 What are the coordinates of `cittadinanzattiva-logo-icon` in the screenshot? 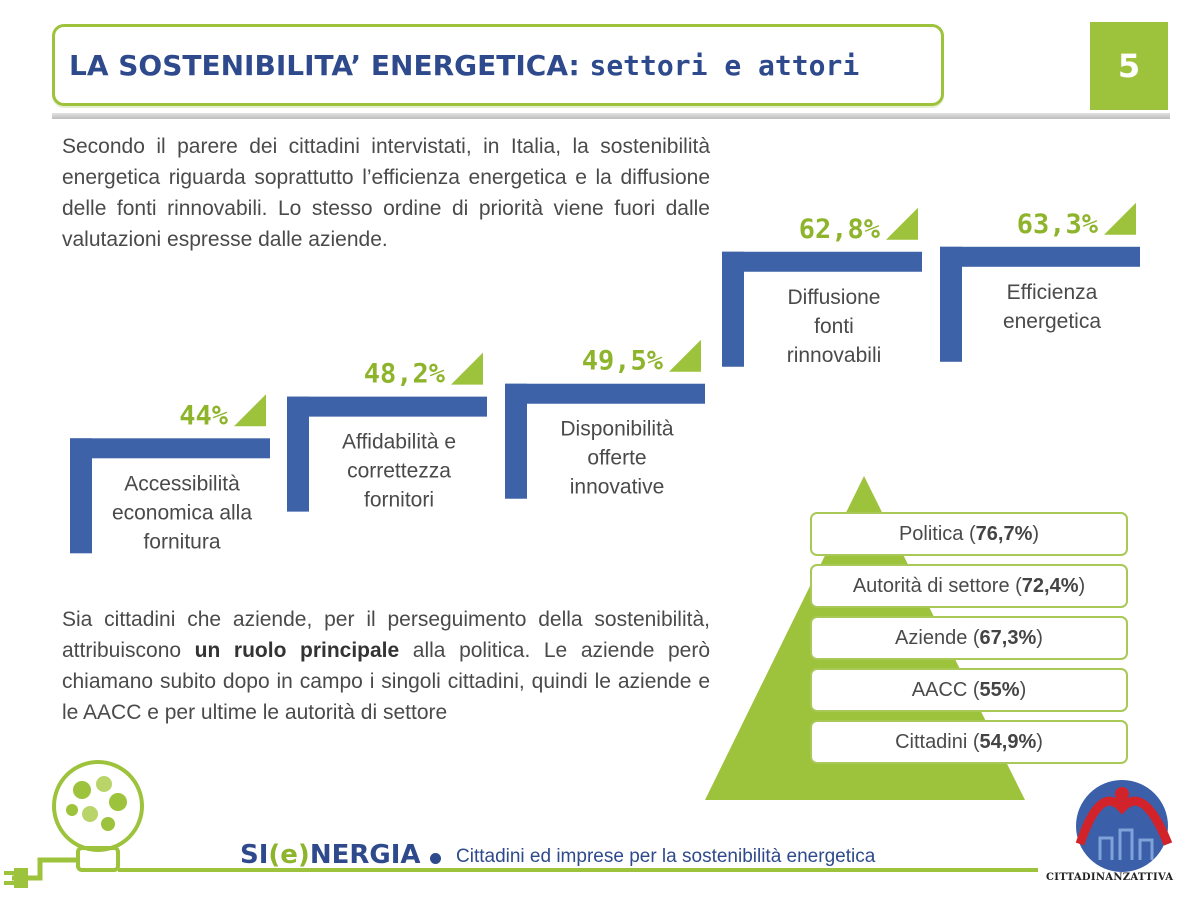 It's located at (1124, 826).